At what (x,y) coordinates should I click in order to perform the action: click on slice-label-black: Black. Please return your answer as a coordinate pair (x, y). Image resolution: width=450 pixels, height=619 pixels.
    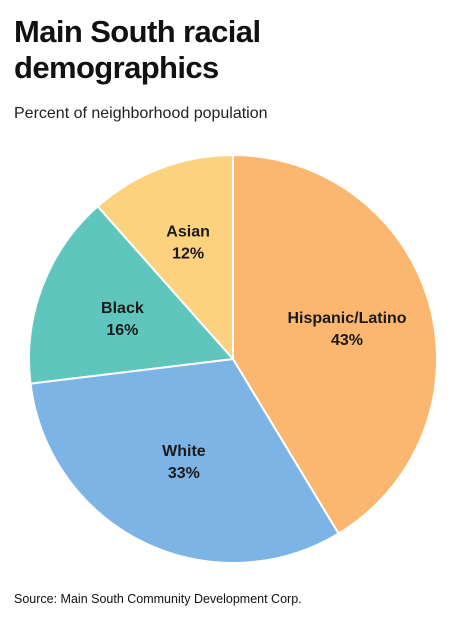
    Looking at the image, I should click on (122, 308).